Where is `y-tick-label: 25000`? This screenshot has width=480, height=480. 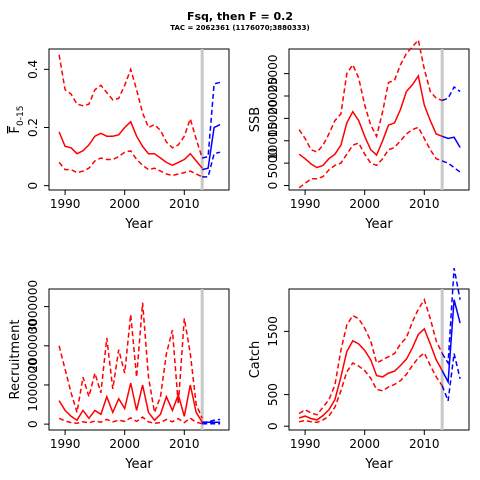
y-tick-label: 25000 is located at coordinates (273, 74).